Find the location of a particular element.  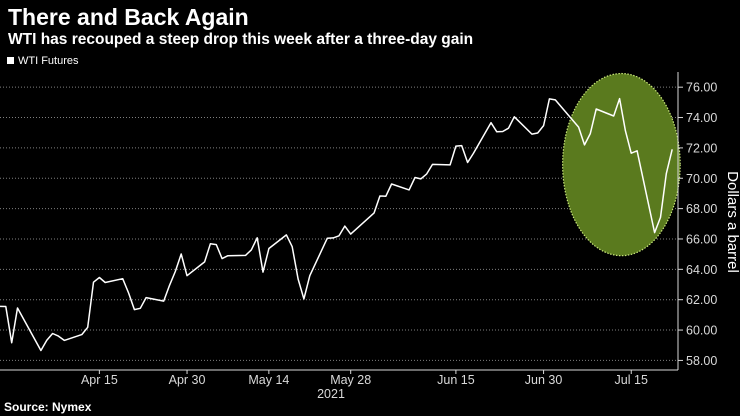

y-tick-label: 66.00 is located at coordinates (701, 239).